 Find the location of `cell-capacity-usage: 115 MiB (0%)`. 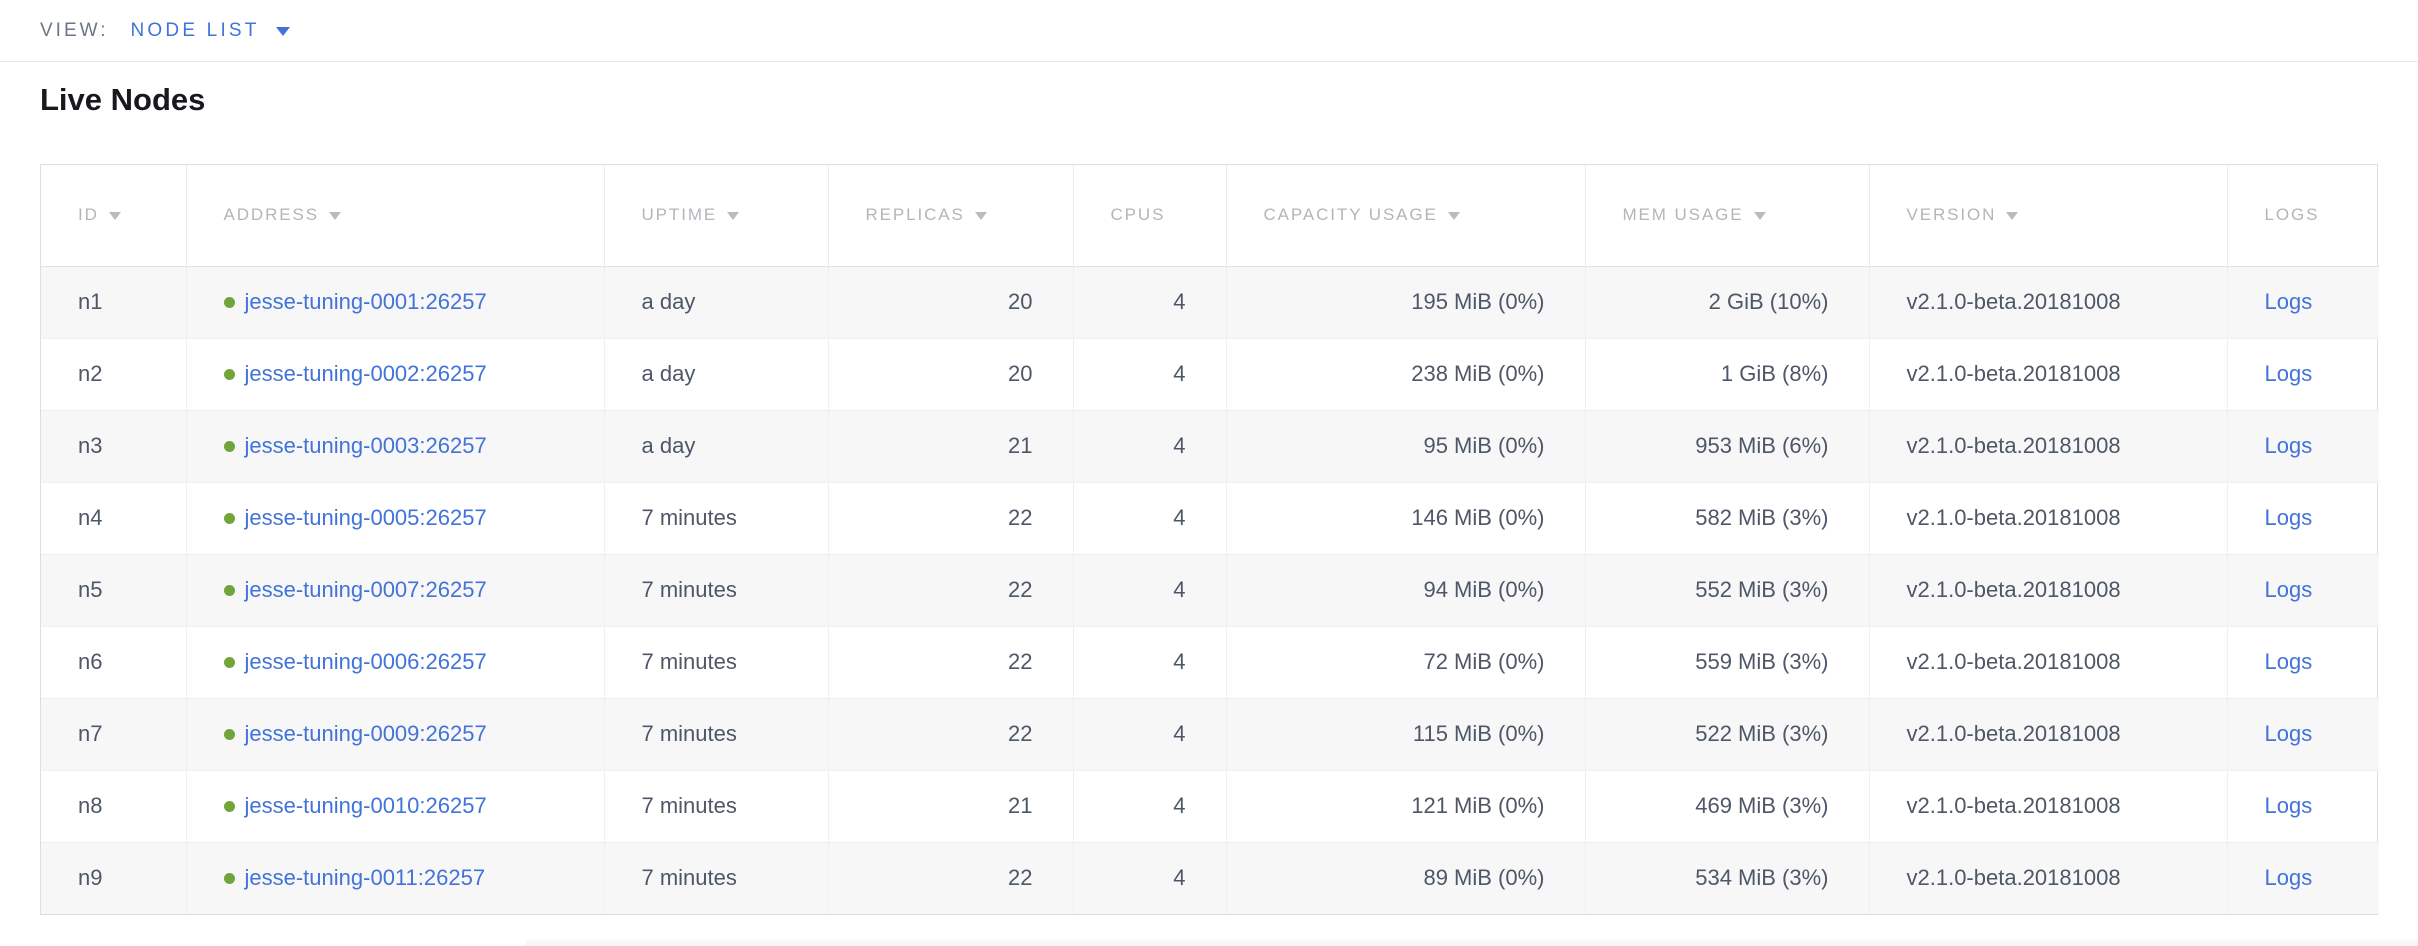

cell-capacity-usage: 115 MiB (0%) is located at coordinates (1406, 734).